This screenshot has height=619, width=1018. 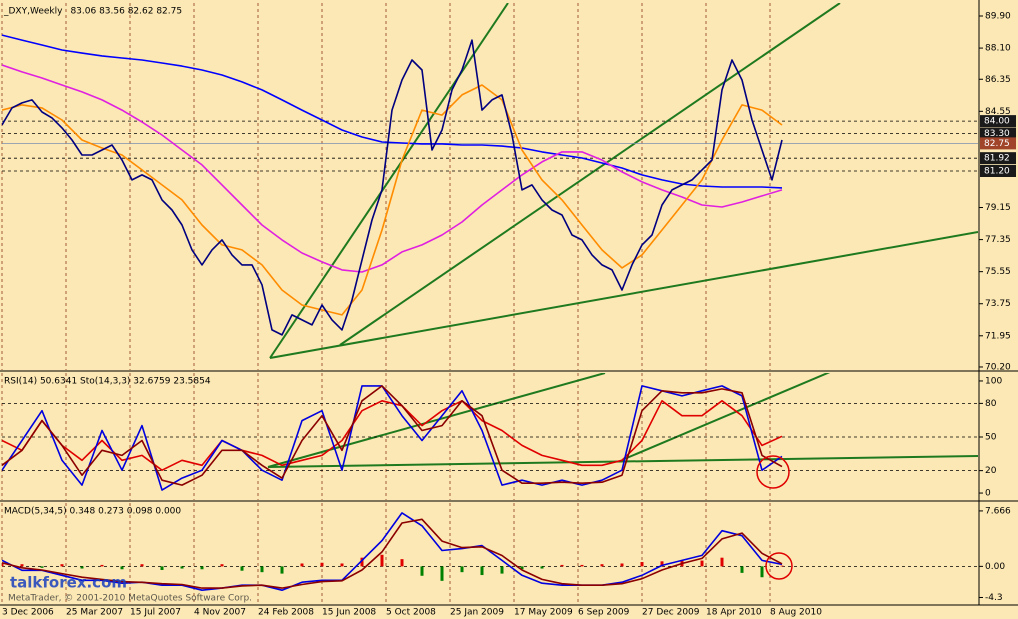 I want to click on macd-pane, so click(x=490, y=551).